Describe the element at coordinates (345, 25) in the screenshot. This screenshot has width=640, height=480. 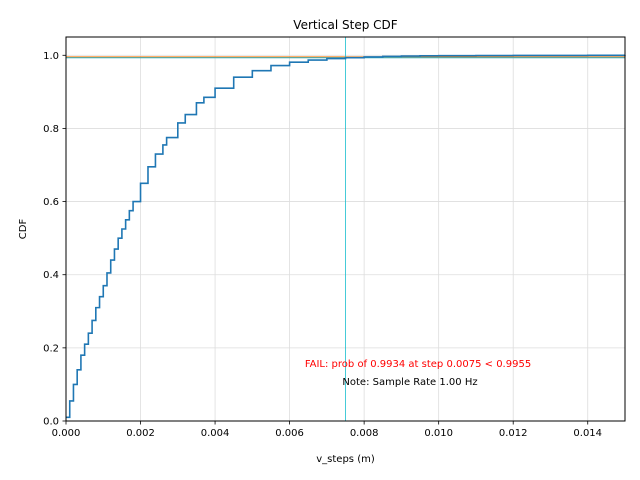
I see `chart-title: Vertical Step CDF` at that location.